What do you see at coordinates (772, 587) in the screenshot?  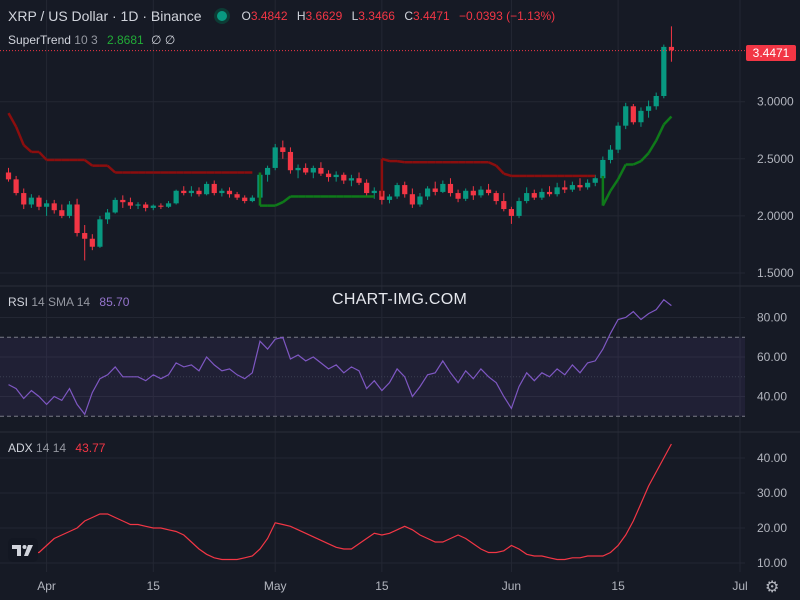 I see `settings-gear-icon: ⚙` at bounding box center [772, 587].